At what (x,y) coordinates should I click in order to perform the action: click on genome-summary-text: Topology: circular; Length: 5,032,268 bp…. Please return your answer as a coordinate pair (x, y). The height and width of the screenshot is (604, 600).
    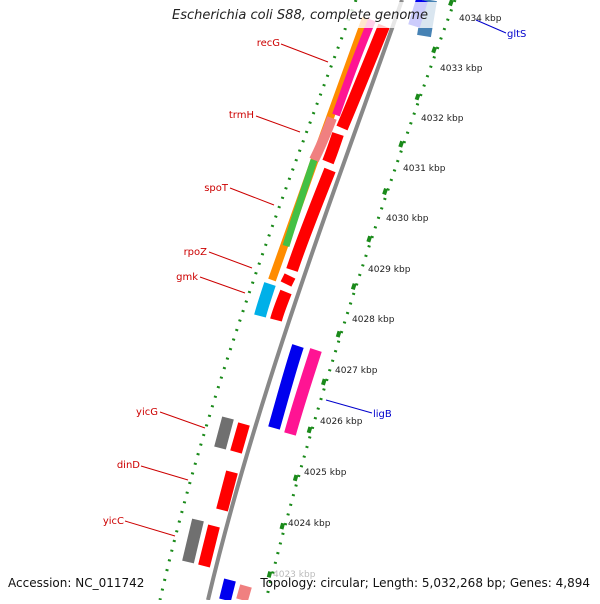
    Looking at the image, I should click on (425, 583).